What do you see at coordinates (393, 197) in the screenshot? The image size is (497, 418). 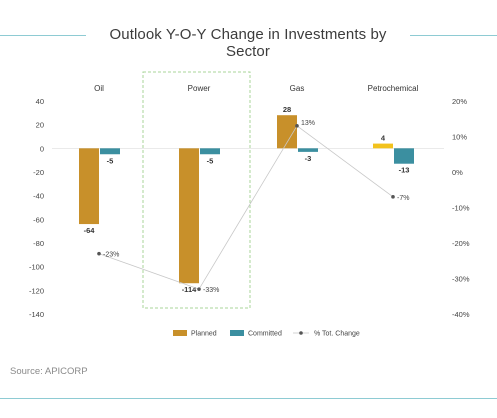 I see `line-marker-petrochemical` at bounding box center [393, 197].